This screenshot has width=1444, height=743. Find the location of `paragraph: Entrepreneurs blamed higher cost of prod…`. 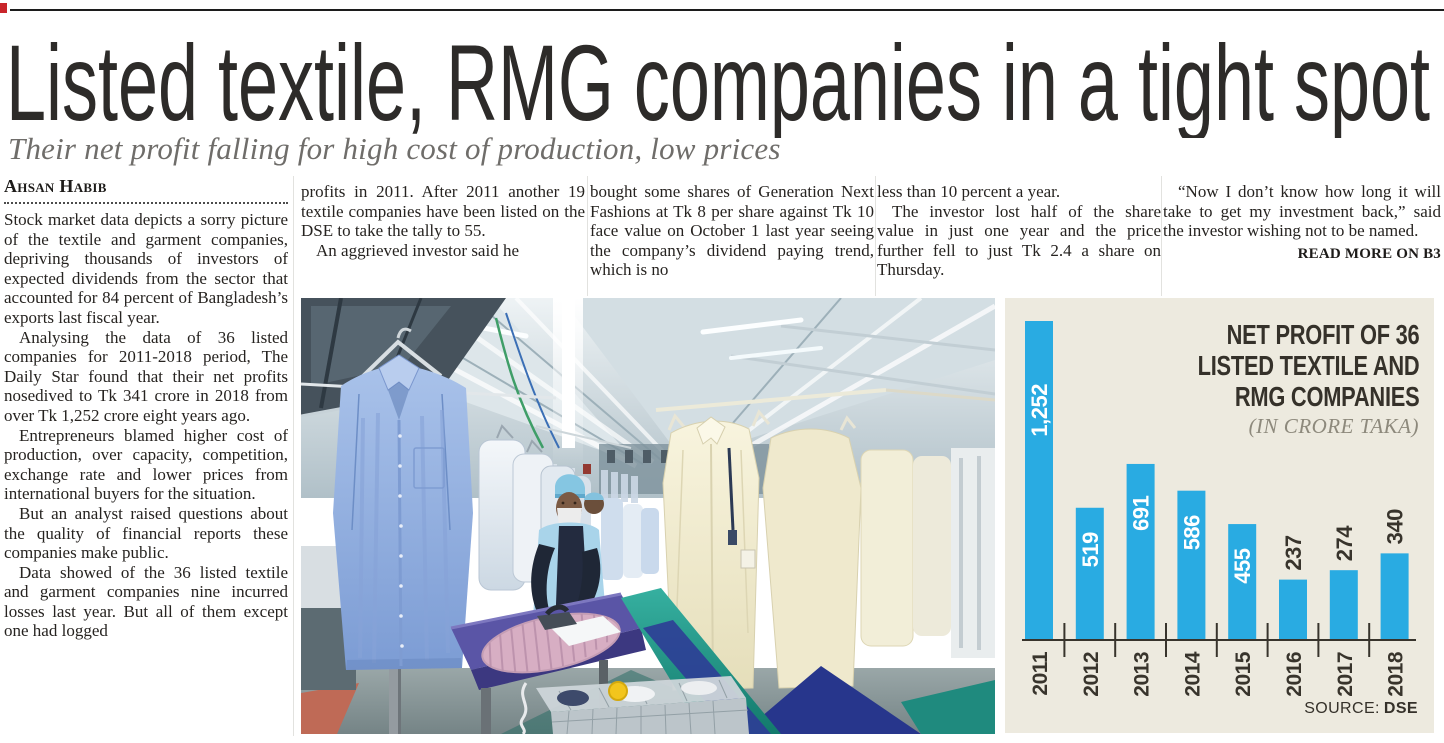

paragraph: Entrepreneurs blamed higher cost of prod… is located at coordinates (146, 464).